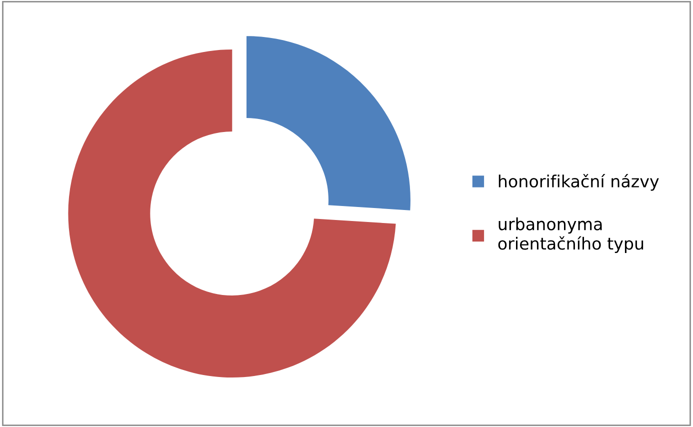 The width and height of the screenshot is (693, 427). Describe the element at coordinates (578, 182) in the screenshot. I see `legend-label: honorifikační názvy` at that location.